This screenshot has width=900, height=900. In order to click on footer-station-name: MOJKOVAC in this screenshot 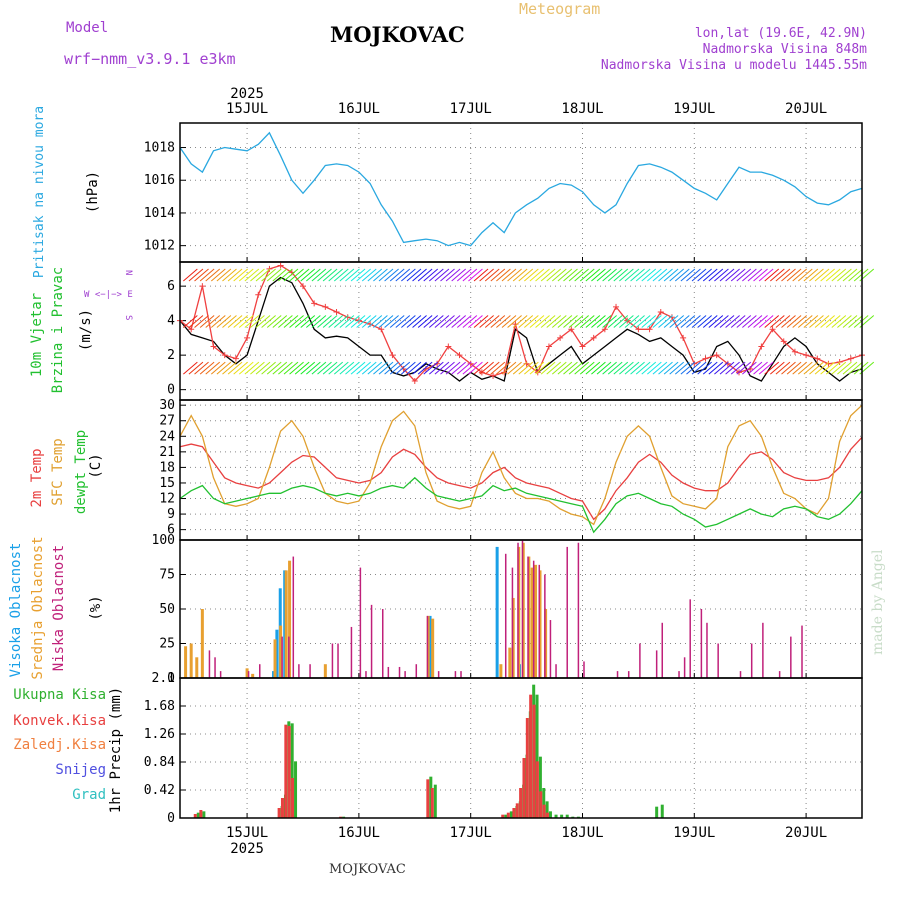, I will do `click(367, 869)`.